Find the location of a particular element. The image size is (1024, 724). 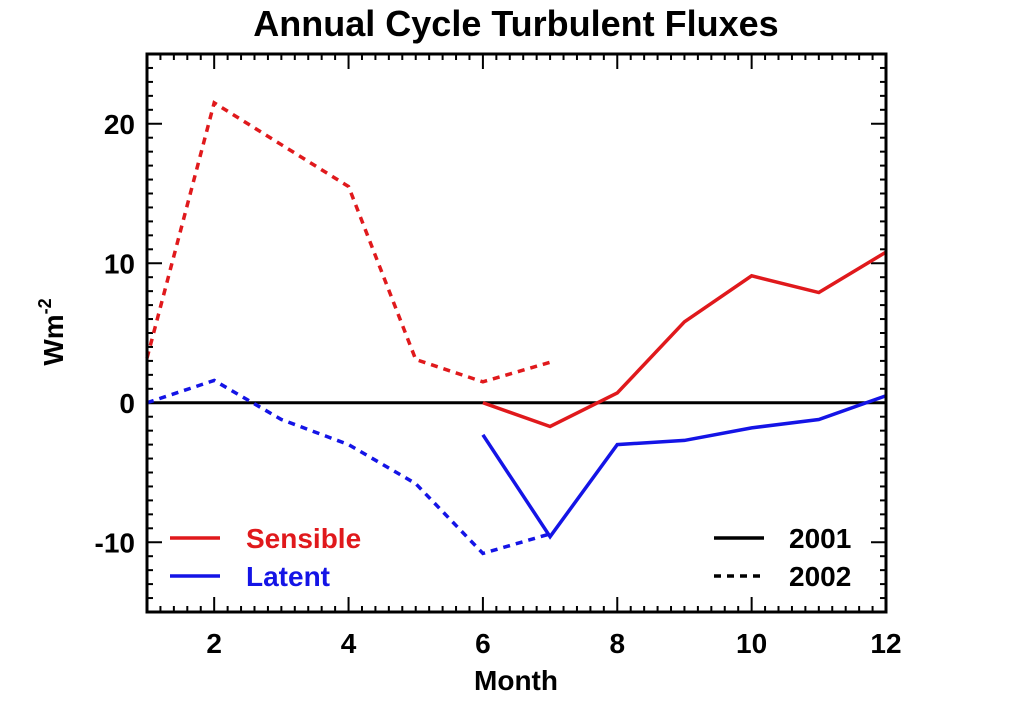

x-tick-label: 2 is located at coordinates (214, 643).